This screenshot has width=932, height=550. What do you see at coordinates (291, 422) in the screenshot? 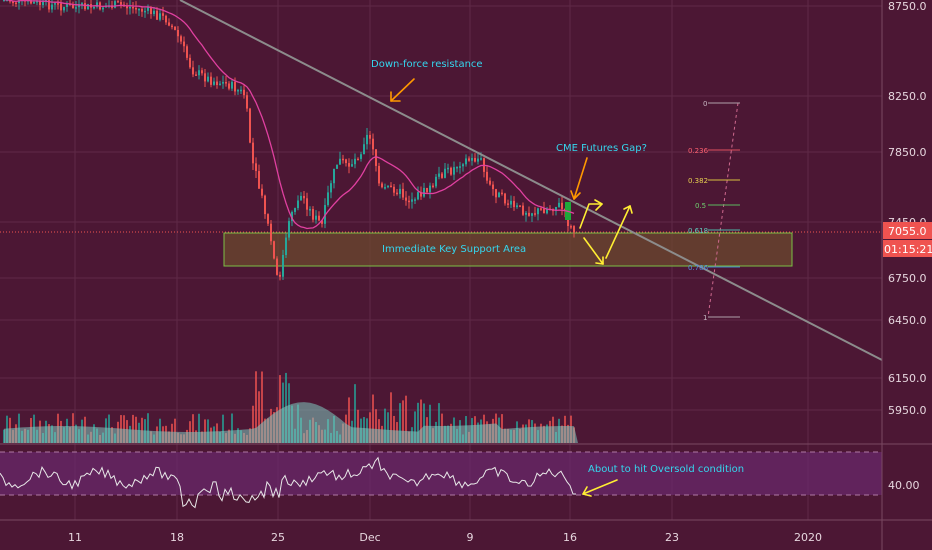
I see `volume-ma-area` at bounding box center [291, 422].